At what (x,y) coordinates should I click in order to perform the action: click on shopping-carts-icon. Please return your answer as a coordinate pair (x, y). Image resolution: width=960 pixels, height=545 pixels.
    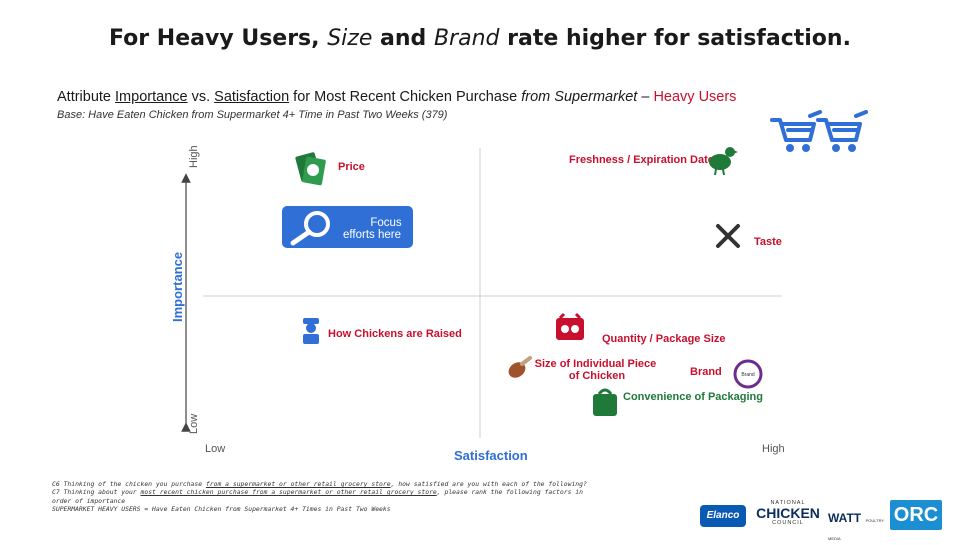
    Looking at the image, I should click on (819, 131).